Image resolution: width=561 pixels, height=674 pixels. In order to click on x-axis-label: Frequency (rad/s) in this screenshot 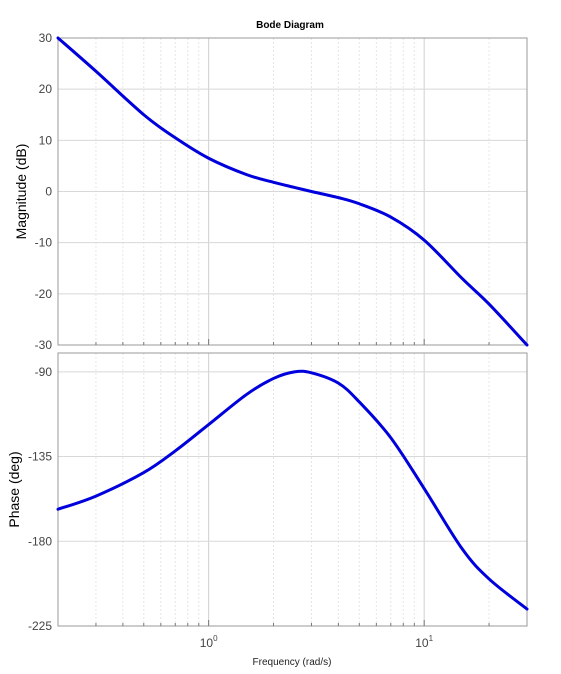, I will do `click(292, 662)`.